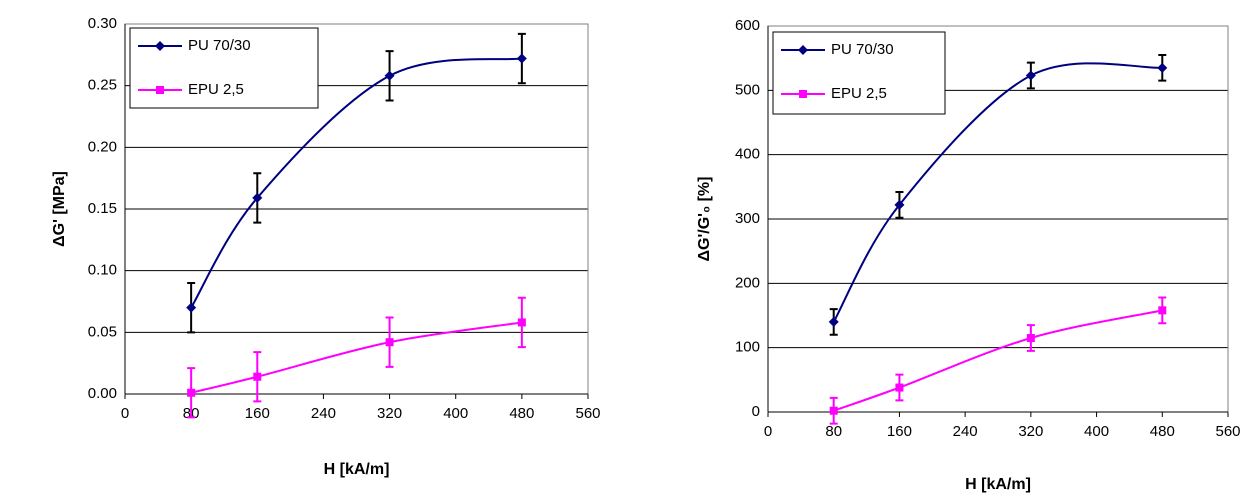  I want to click on y-tick-label: 0.15, so click(102, 208).